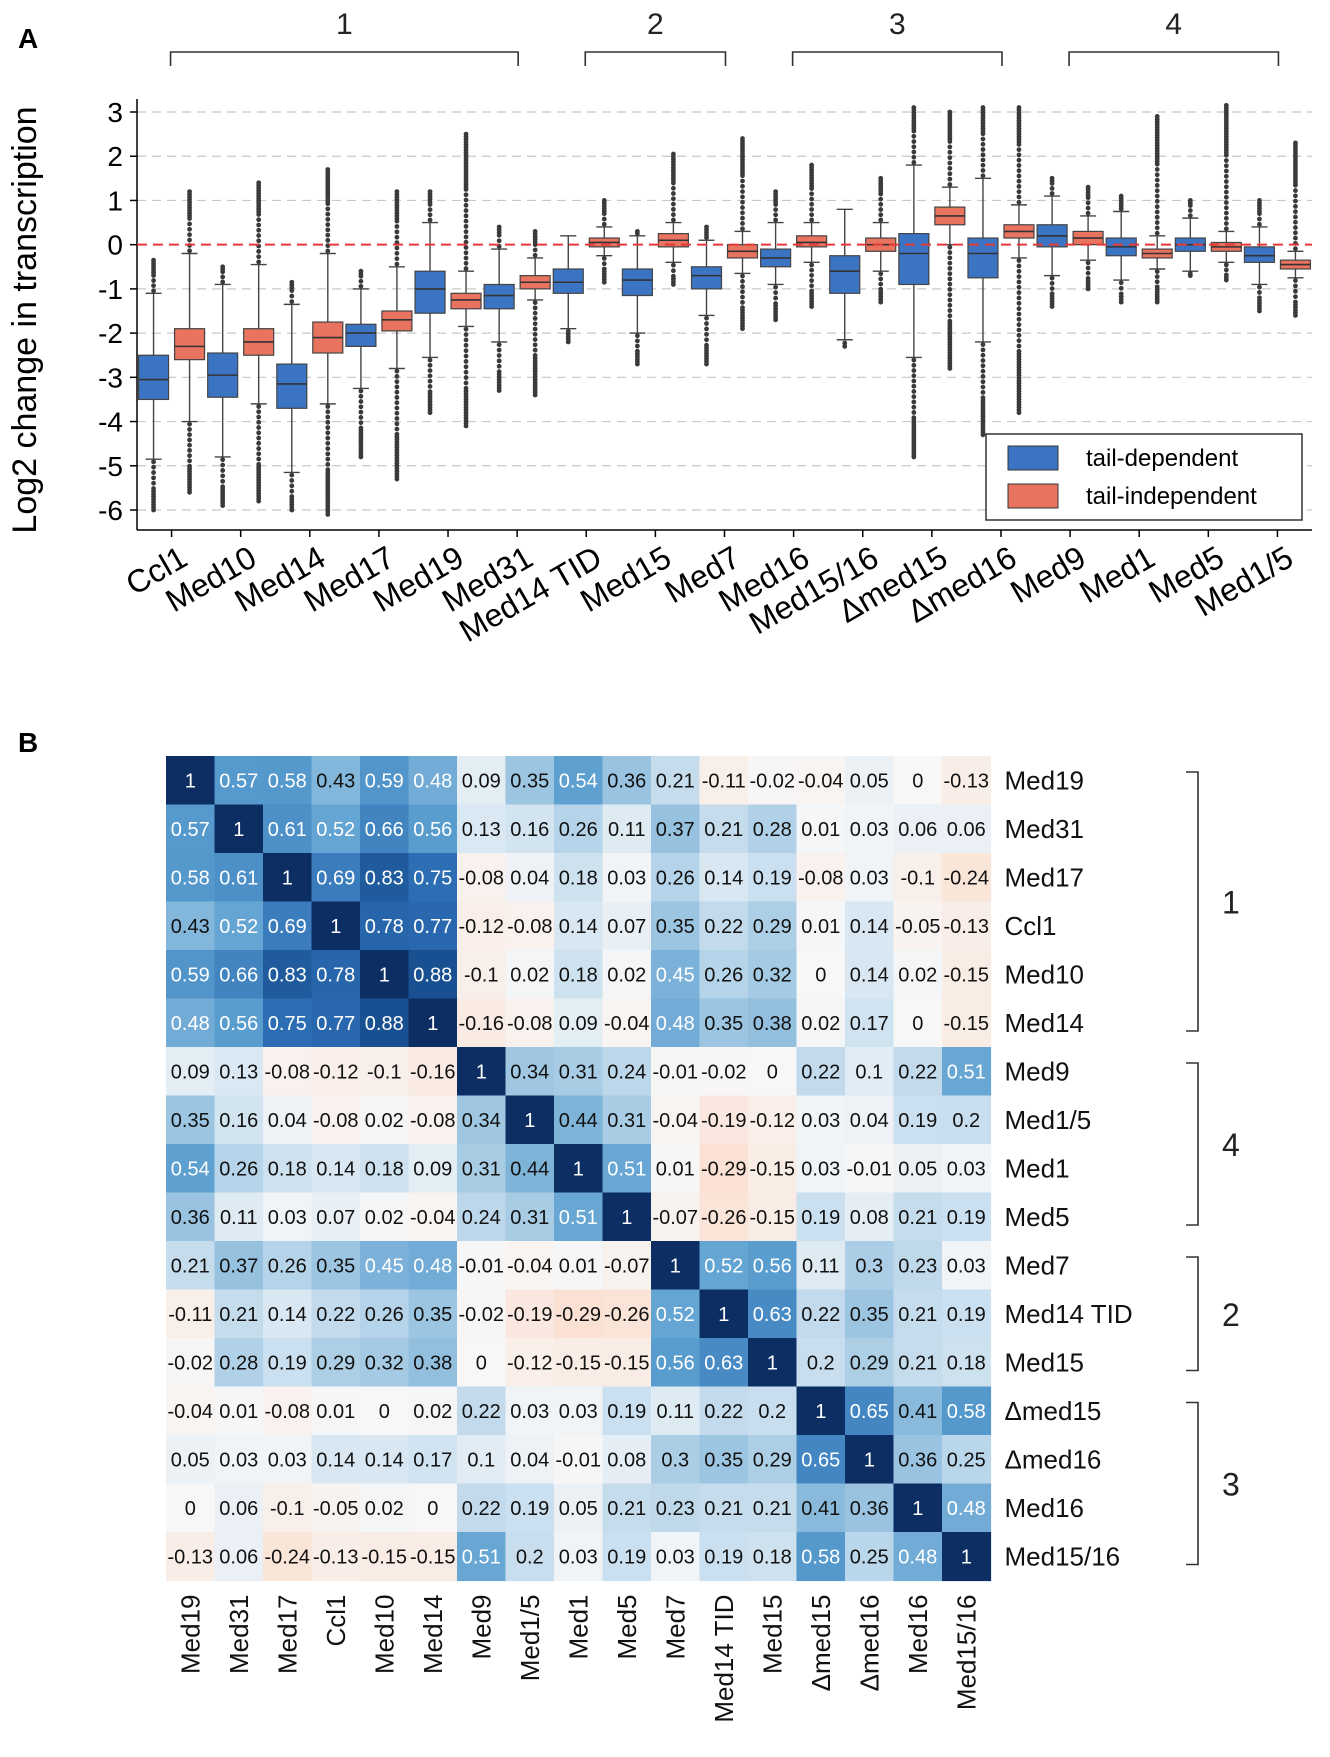 The height and width of the screenshot is (1757, 1330). Describe the element at coordinates (820, 830) in the screenshot. I see `heatmap-cell-value: 0.01` at that location.